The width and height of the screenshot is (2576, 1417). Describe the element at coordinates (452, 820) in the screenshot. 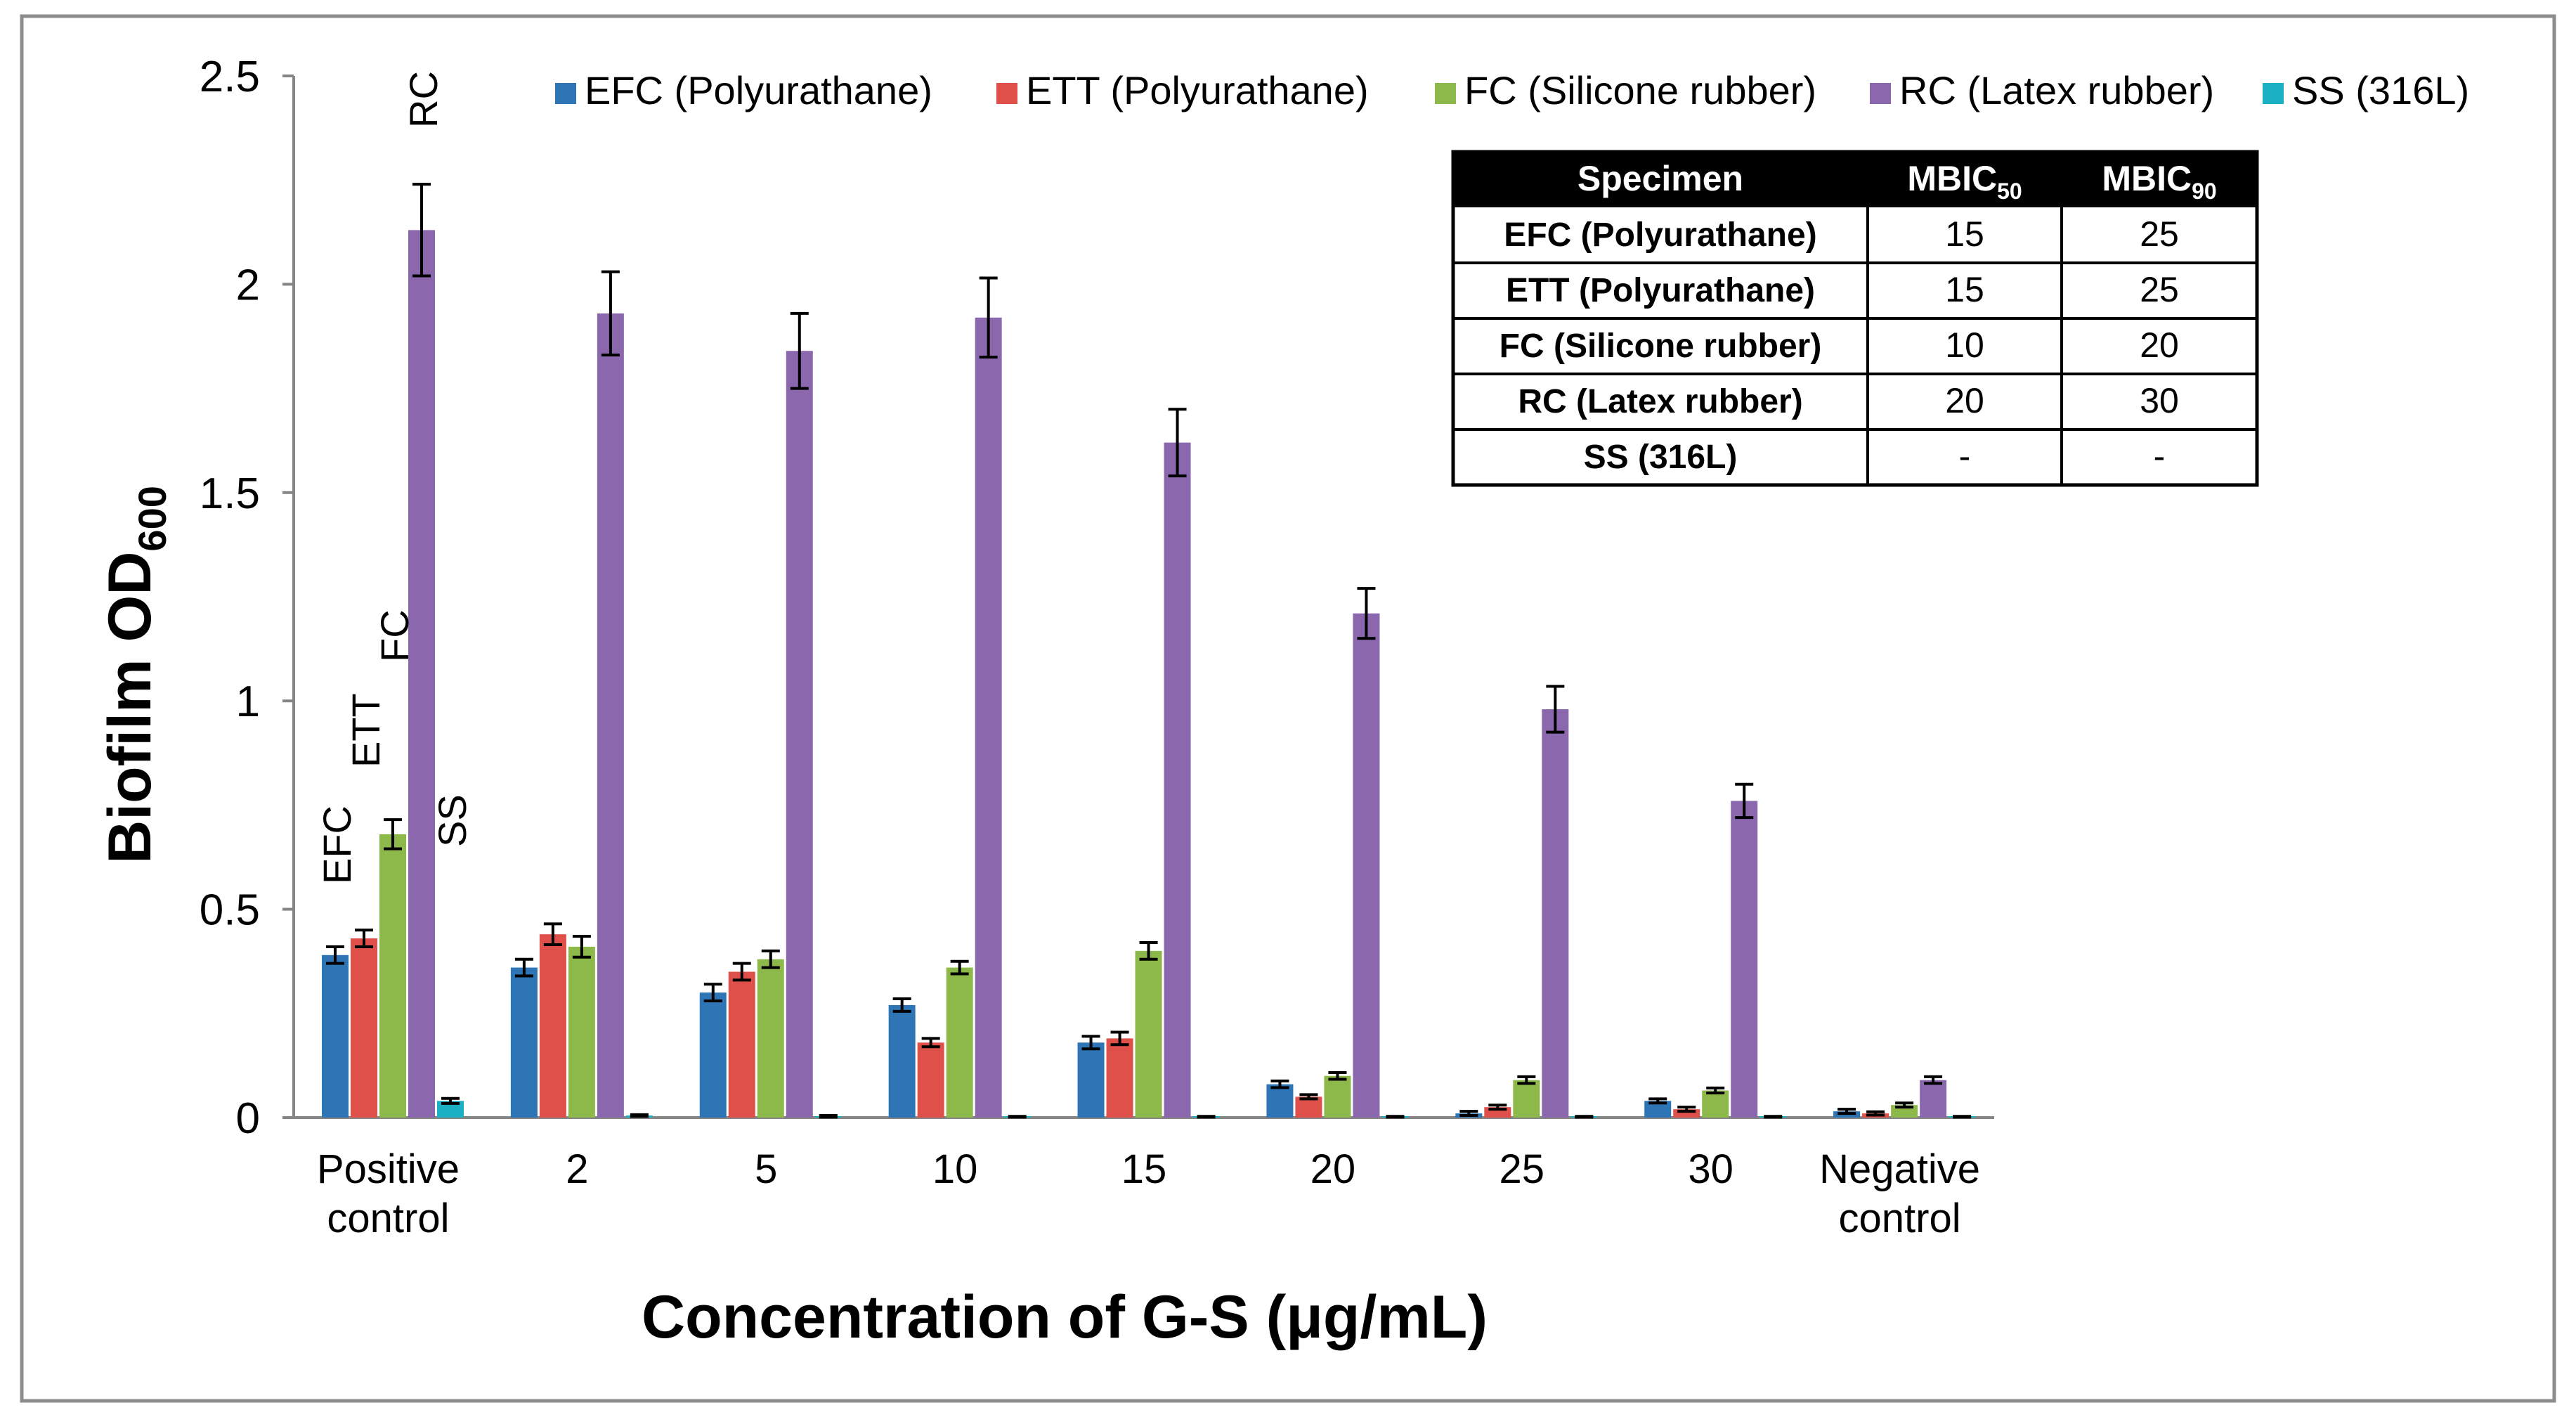

I see `series-callout: SS` at that location.